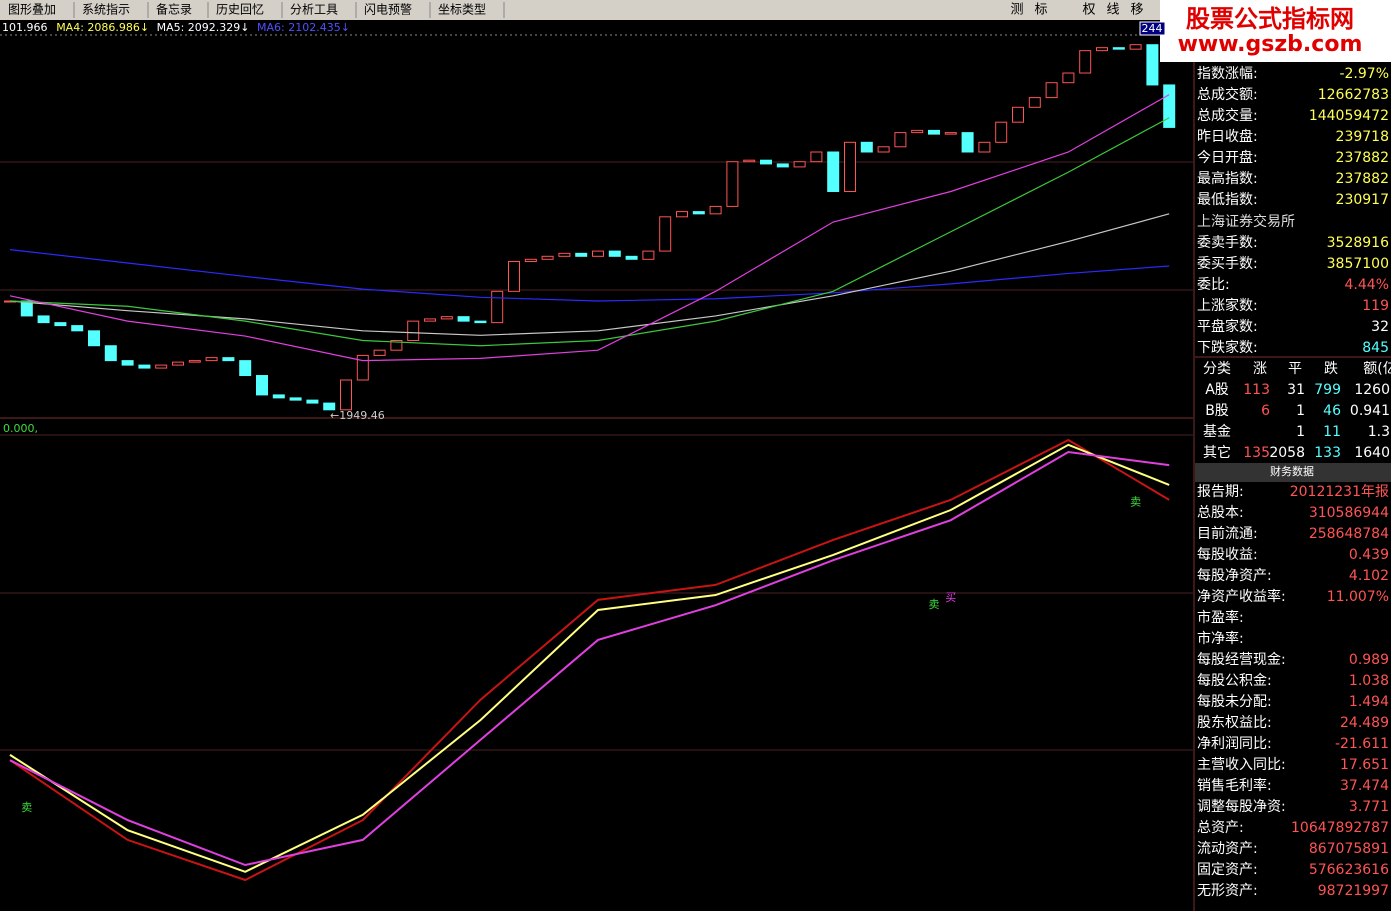  I want to click on quote-value: 237882, so click(1362, 158).